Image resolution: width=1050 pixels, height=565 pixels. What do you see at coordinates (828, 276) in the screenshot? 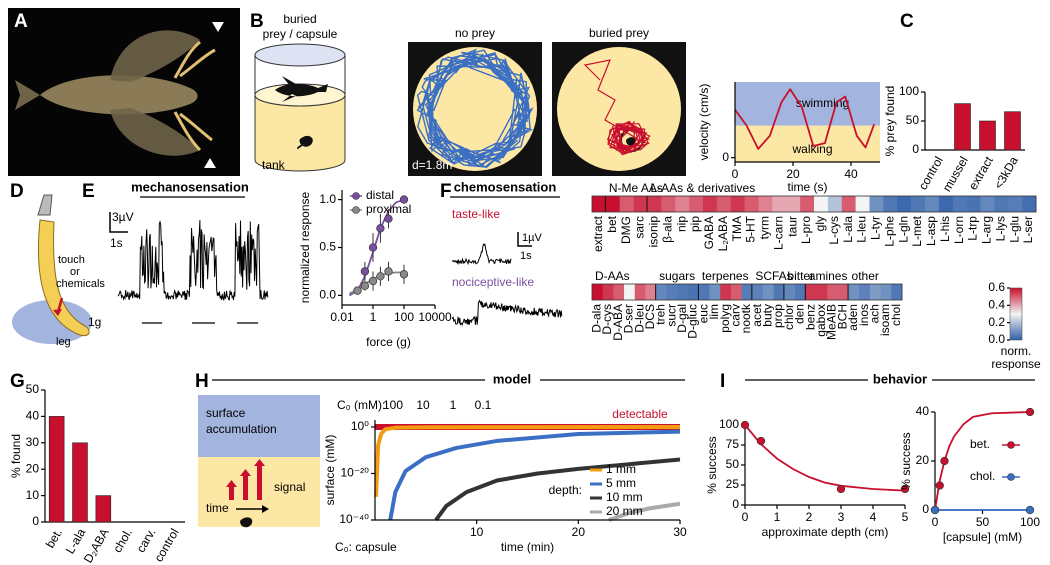
I see `group-label: amines` at bounding box center [828, 276].